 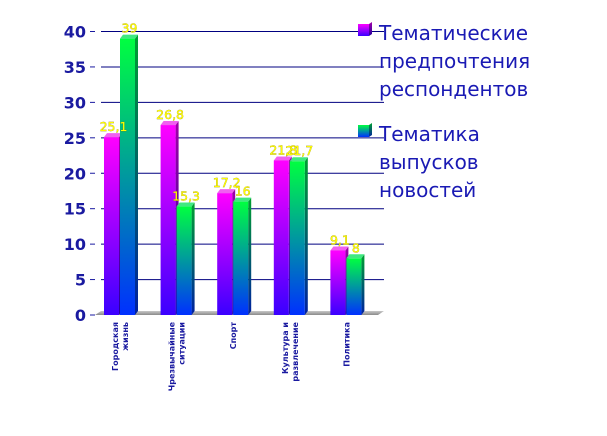 What do you see at coordinates (282, 158) in the screenshot?
I see `bar-top-s1-c4` at bounding box center [282, 158].